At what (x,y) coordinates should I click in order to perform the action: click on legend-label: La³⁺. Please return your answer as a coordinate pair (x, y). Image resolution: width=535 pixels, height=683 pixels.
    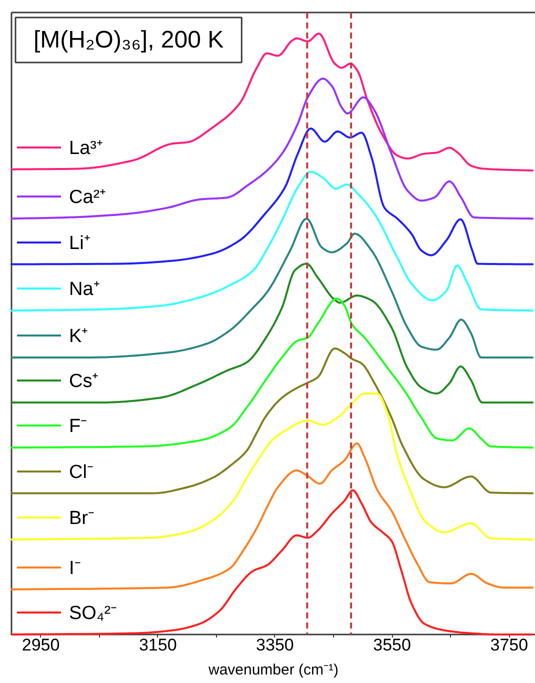
    Looking at the image, I should click on (85, 148).